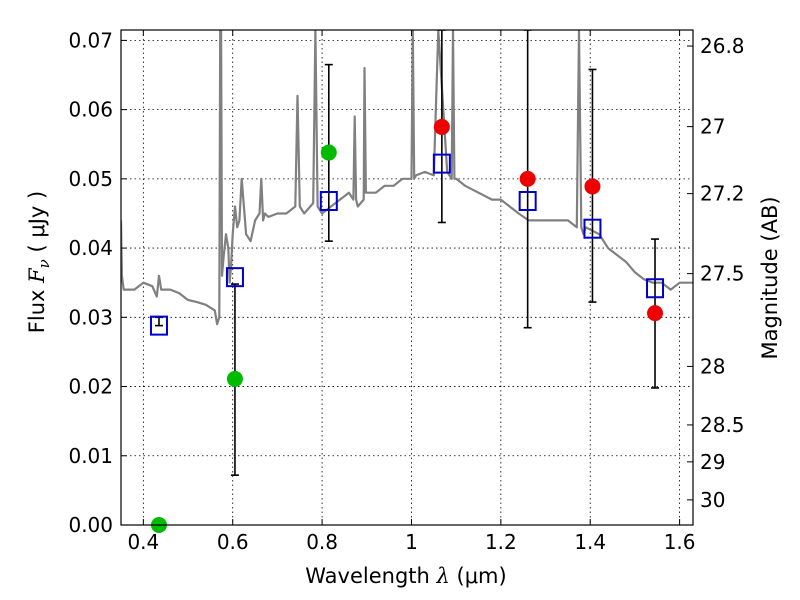  What do you see at coordinates (90, 317) in the screenshot?
I see `y-tick-label: 0.03` at bounding box center [90, 317].